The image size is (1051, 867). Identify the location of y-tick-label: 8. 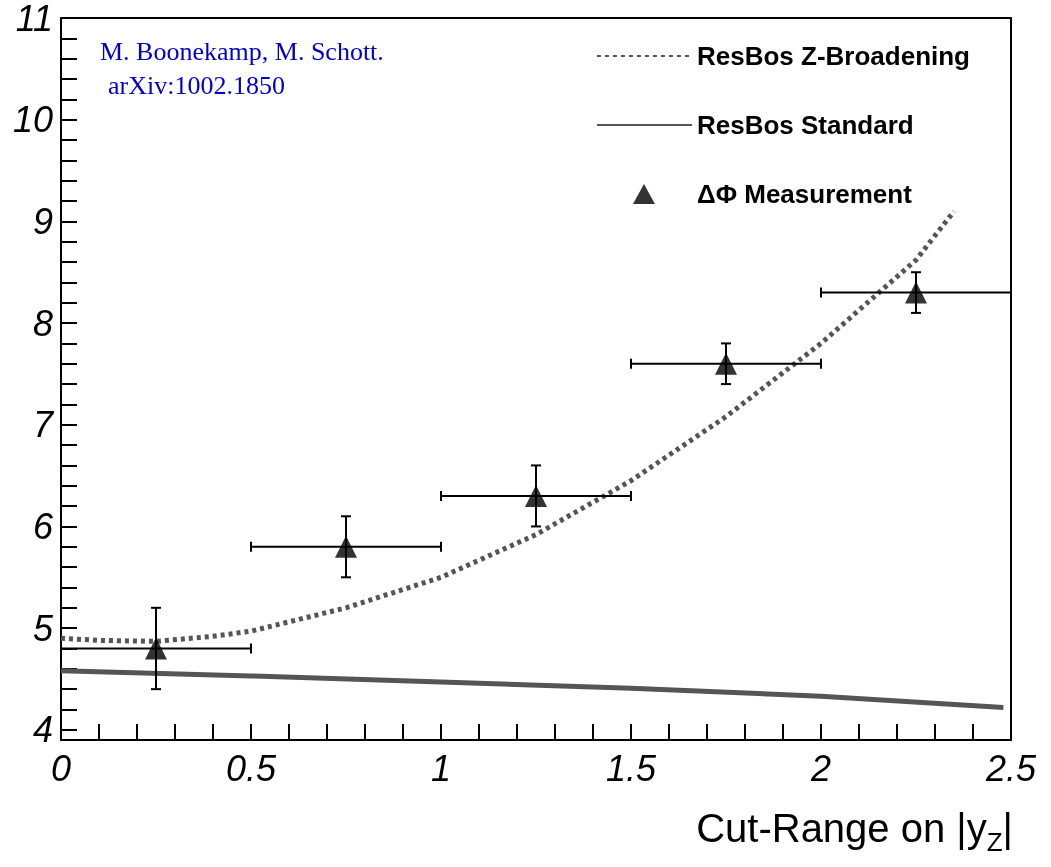
(42, 323).